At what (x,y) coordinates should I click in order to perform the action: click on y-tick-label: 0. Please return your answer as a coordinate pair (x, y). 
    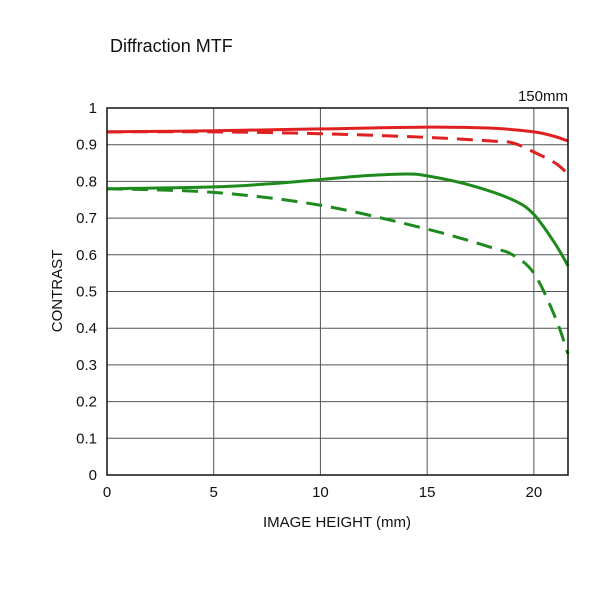
    Looking at the image, I should click on (93, 475).